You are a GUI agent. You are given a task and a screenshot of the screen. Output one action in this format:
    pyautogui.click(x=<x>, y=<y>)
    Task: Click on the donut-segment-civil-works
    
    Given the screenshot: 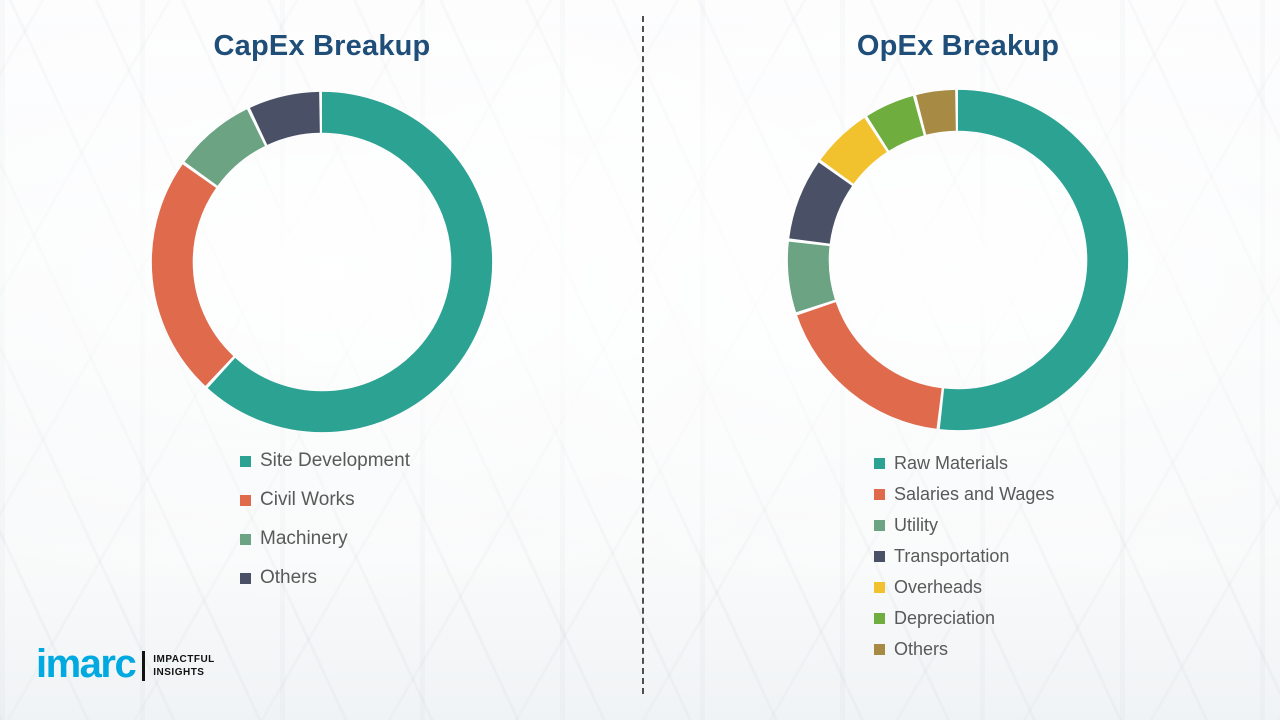 What is the action you would take?
    pyautogui.click(x=322, y=262)
    